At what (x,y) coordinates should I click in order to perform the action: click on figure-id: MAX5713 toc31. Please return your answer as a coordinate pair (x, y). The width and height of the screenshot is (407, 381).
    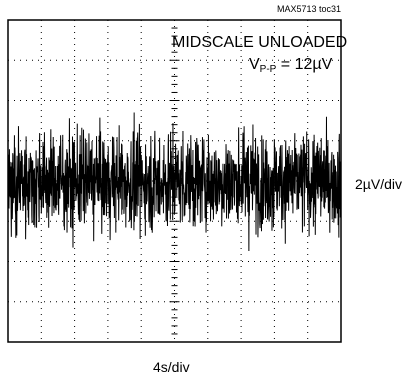
    Looking at the image, I should click on (308, 9).